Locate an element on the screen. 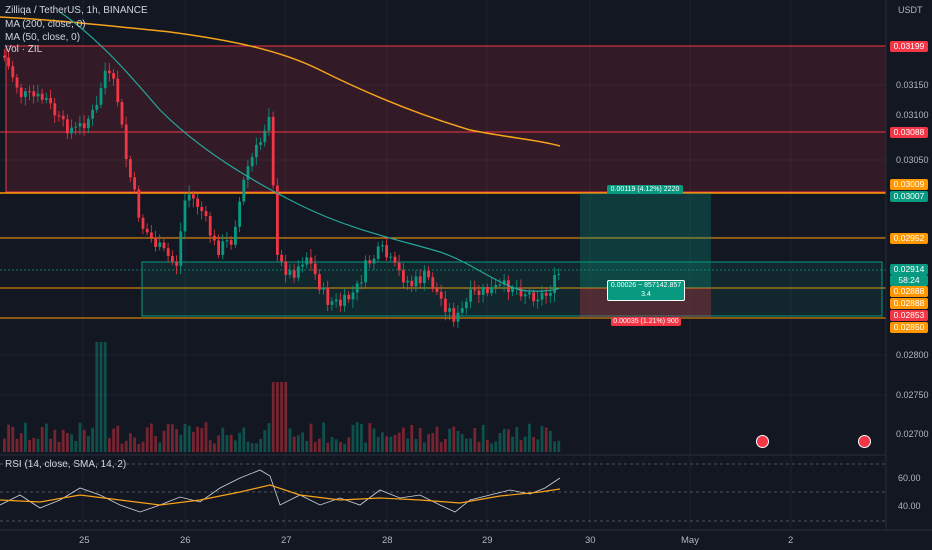 This screenshot has width=932, height=550. rsi-label: 40.00 is located at coordinates (909, 506).